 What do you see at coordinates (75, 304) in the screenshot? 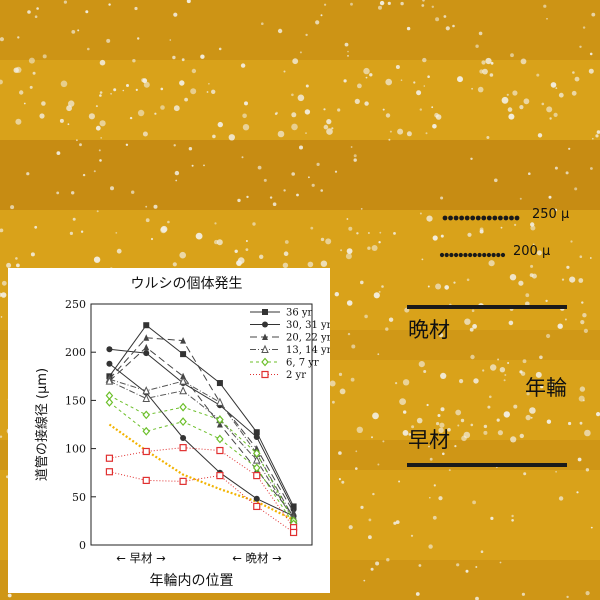
I see `y-tick-label: 250` at bounding box center [75, 304].